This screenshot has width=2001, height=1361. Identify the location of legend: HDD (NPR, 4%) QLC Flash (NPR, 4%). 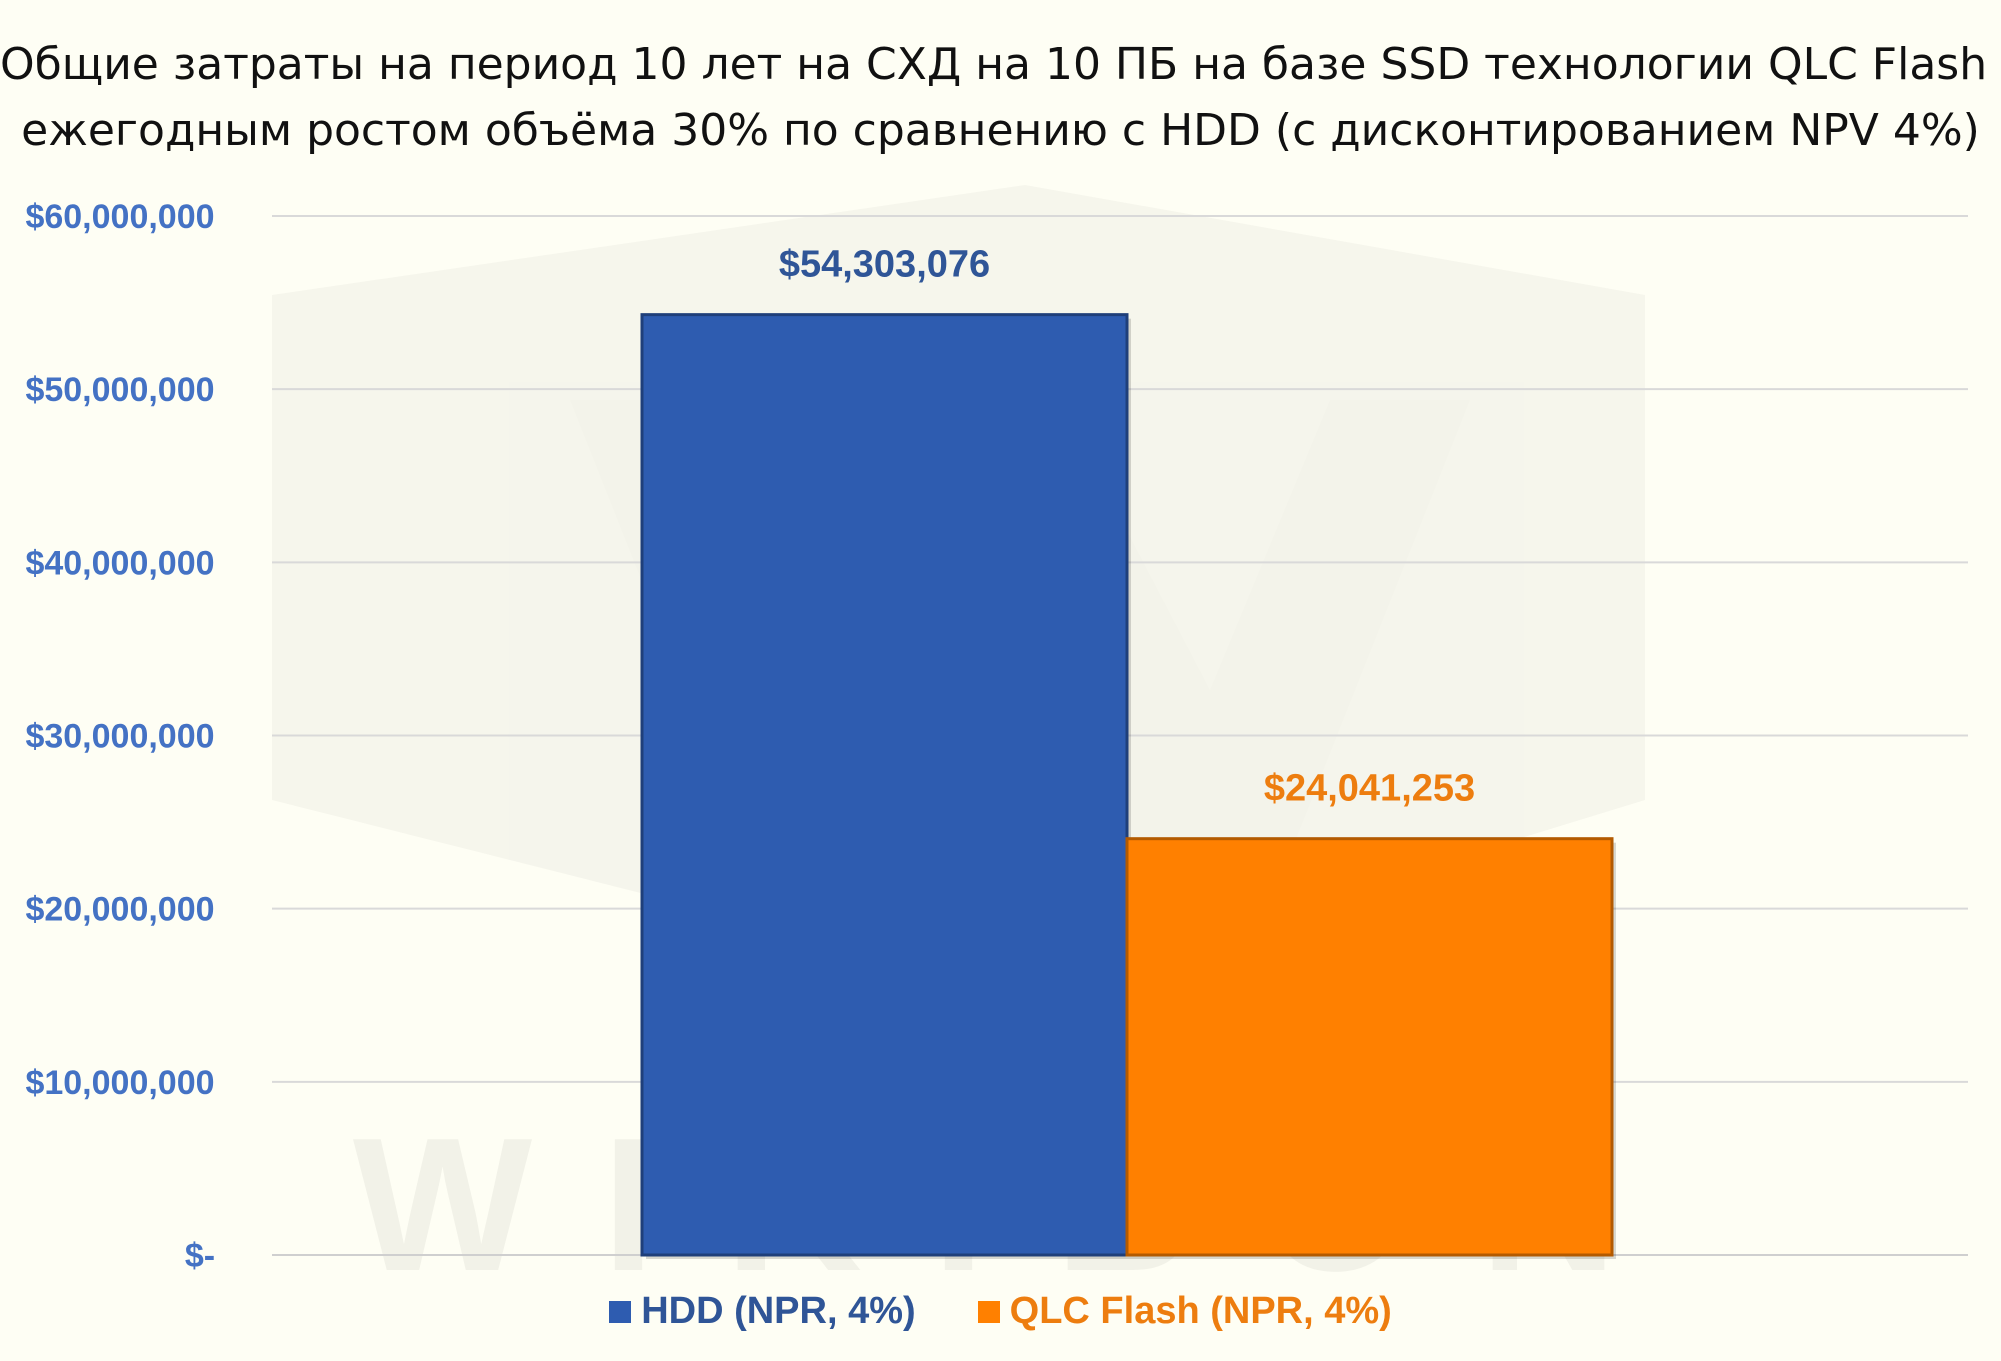
(1000, 1311).